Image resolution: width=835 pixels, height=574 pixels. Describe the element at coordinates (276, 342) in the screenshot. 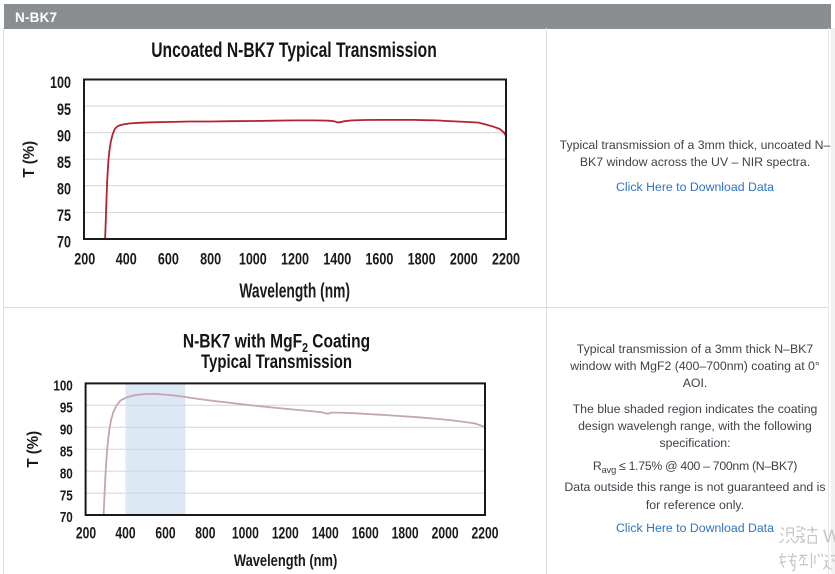

I see `svg-text: N-BK7 with MgF2 Coating` at that location.